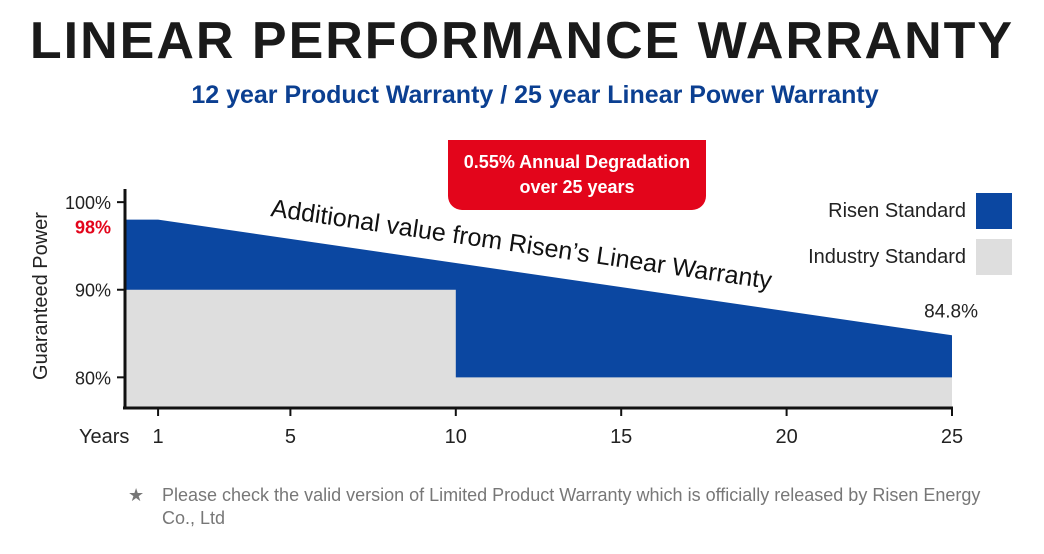  Describe the element at coordinates (104, 437) in the screenshot. I see `x-axis-label: Years` at that location.